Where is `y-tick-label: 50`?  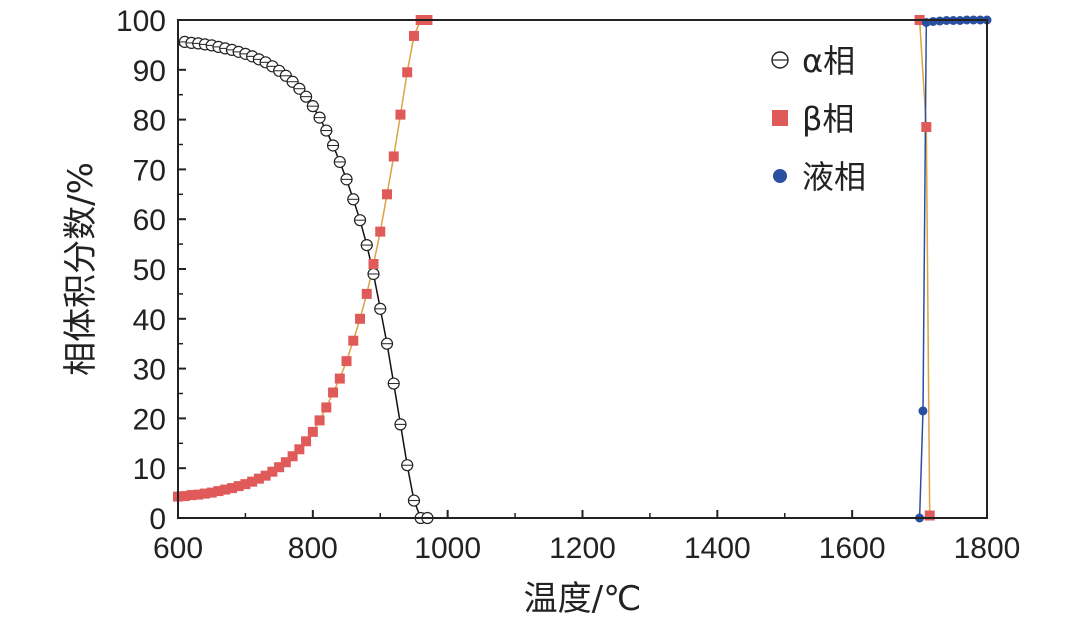
y-tick-label: 50 is located at coordinates (149, 270).